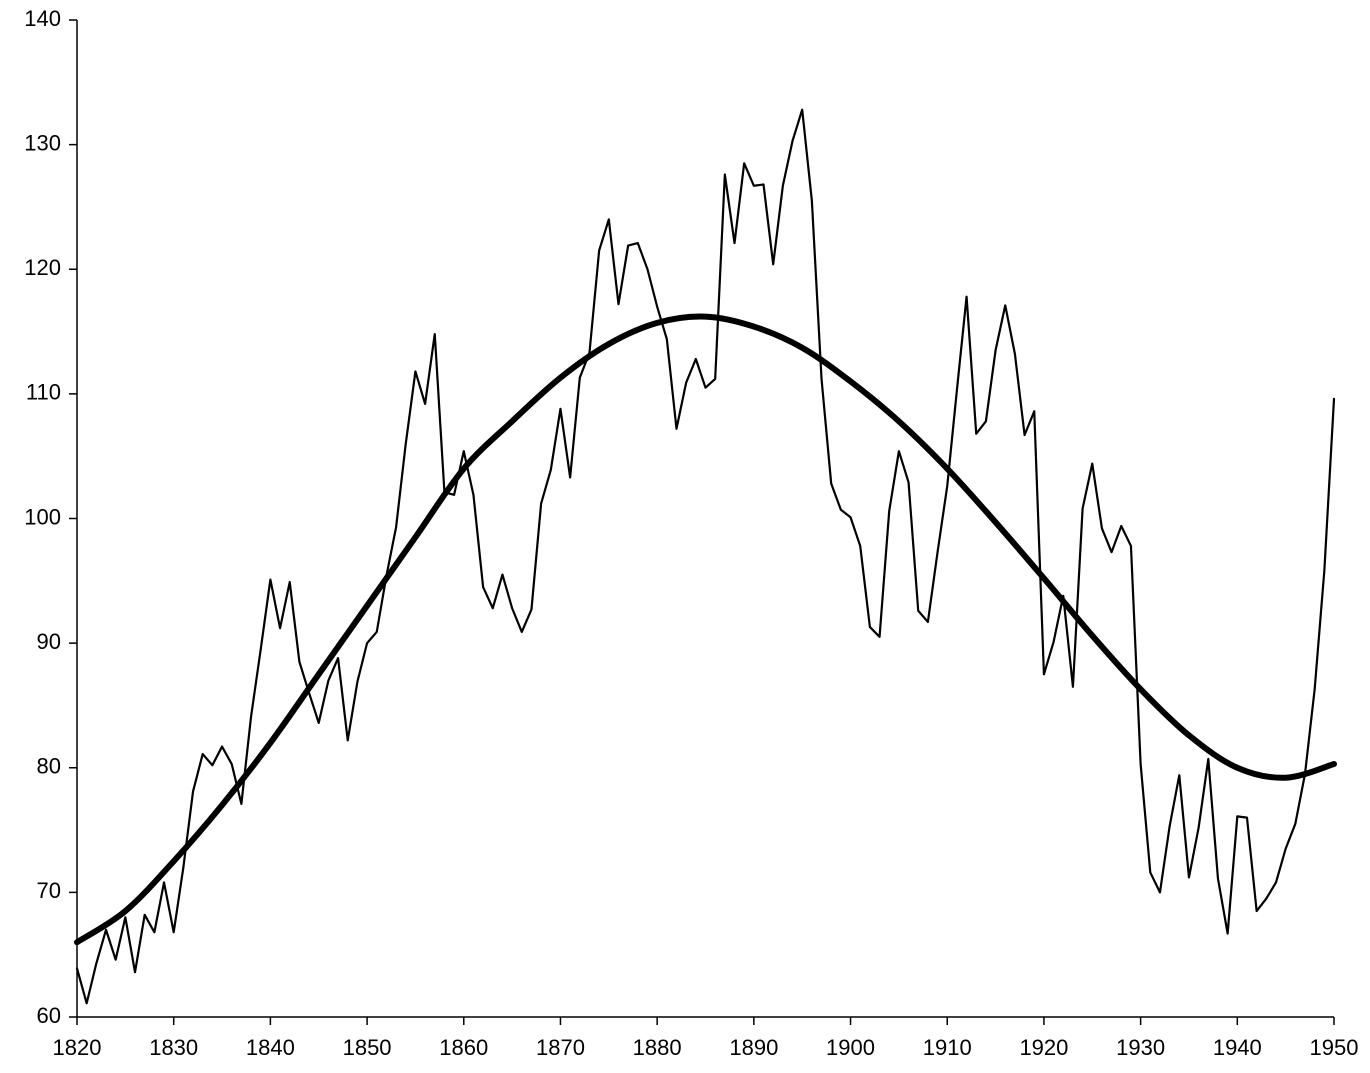 This screenshot has height=1073, width=1370. What do you see at coordinates (49, 890) in the screenshot?
I see `y-tick-label: 70` at bounding box center [49, 890].